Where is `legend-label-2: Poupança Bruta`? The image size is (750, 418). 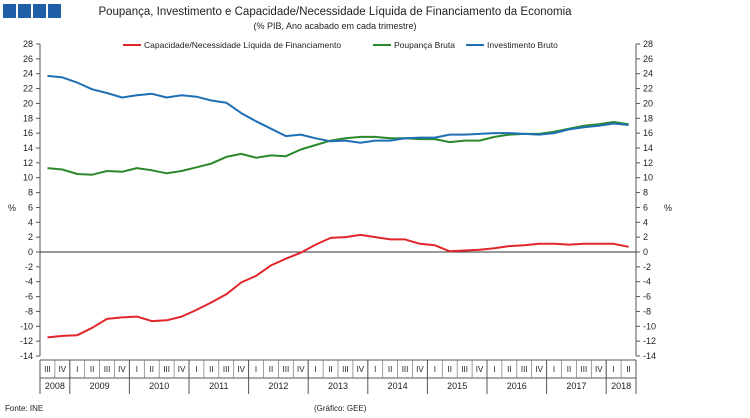
legend-label-2: Poupança Bruta is located at coordinates (424, 45).